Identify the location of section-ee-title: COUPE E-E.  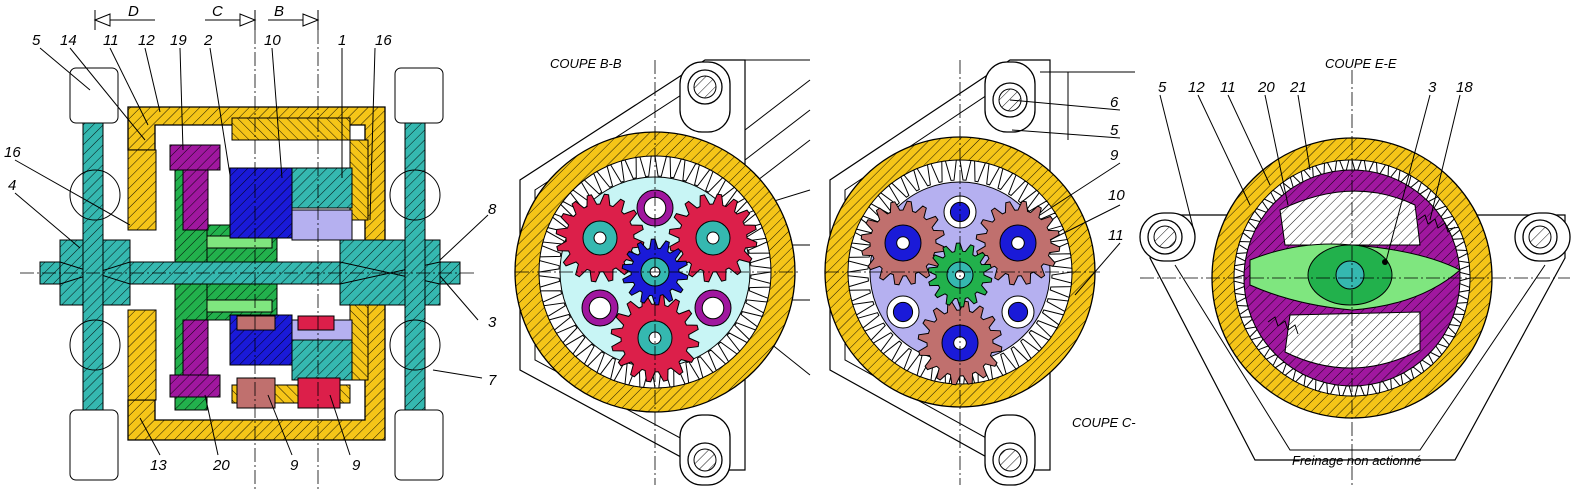
(1361, 63).